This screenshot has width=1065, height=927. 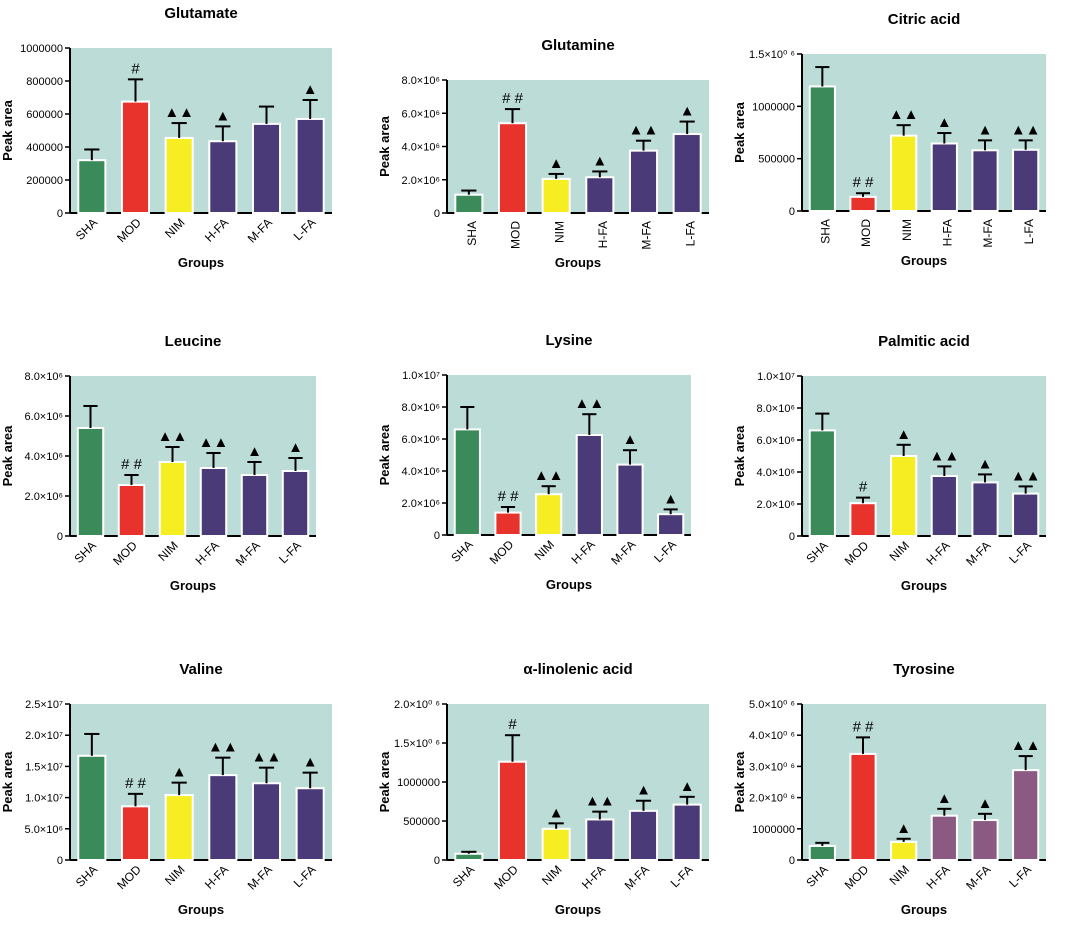 I want to click on chart-title: Lysine, so click(x=569, y=340).